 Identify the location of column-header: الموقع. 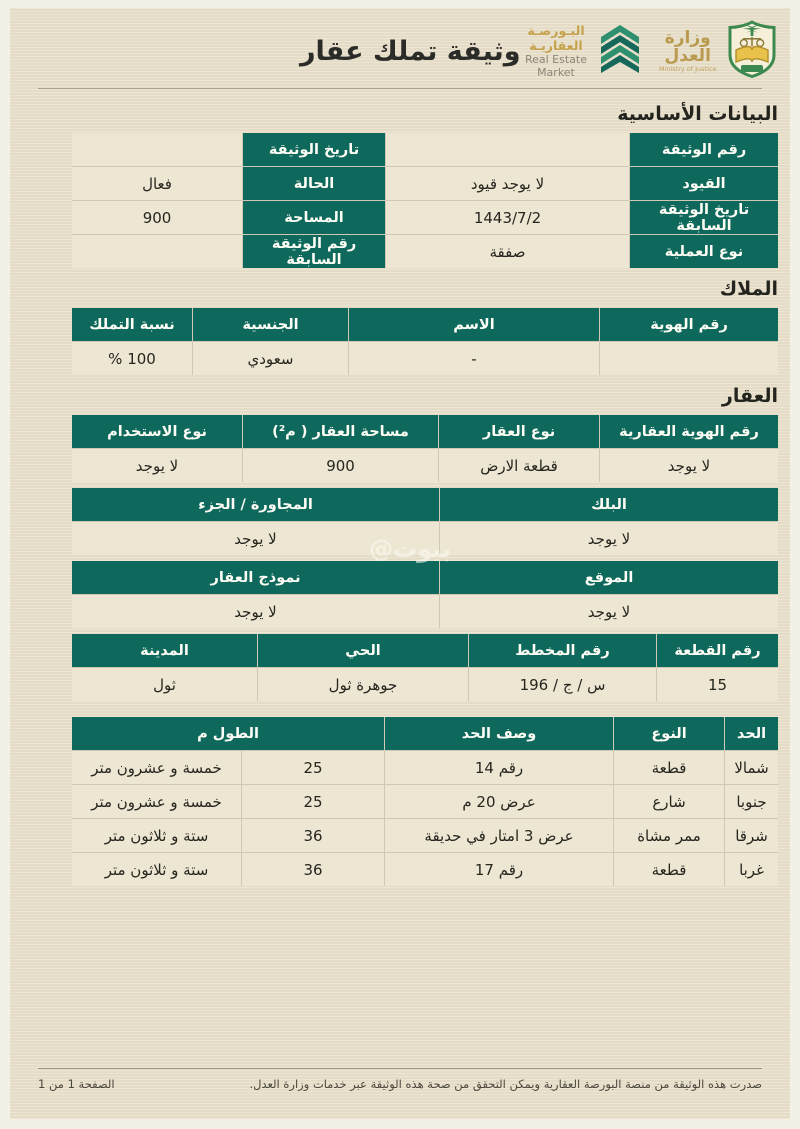
(609, 577).